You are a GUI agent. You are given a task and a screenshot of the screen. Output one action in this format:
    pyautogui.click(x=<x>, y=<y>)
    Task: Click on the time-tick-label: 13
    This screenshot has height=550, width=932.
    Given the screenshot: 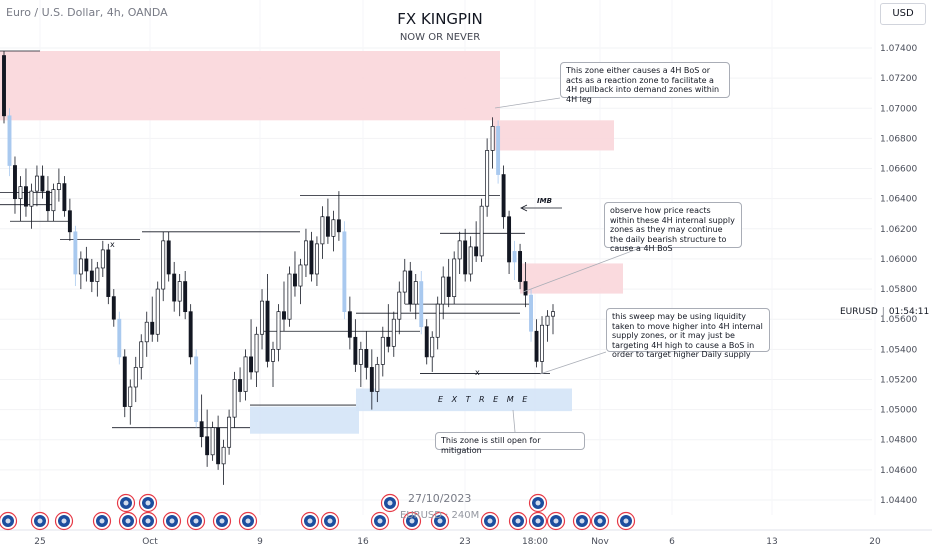 What is the action you would take?
    pyautogui.click(x=771, y=542)
    